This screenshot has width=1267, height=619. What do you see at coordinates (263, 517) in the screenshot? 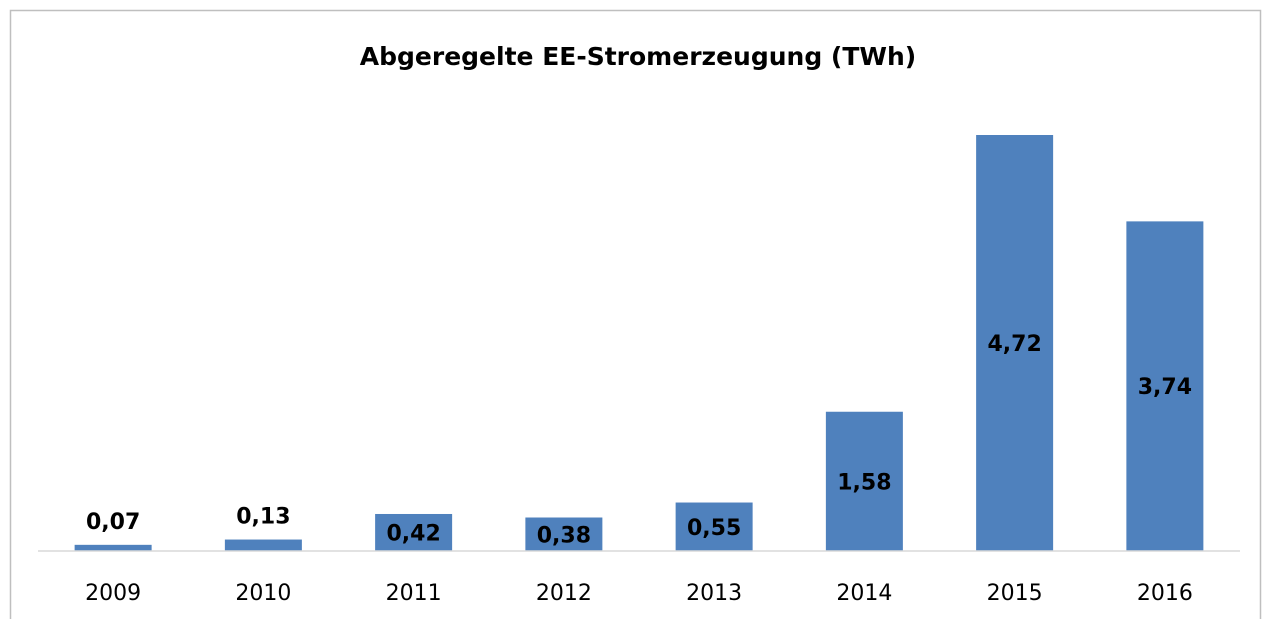
I see `value-label: 0,13` at bounding box center [263, 517].